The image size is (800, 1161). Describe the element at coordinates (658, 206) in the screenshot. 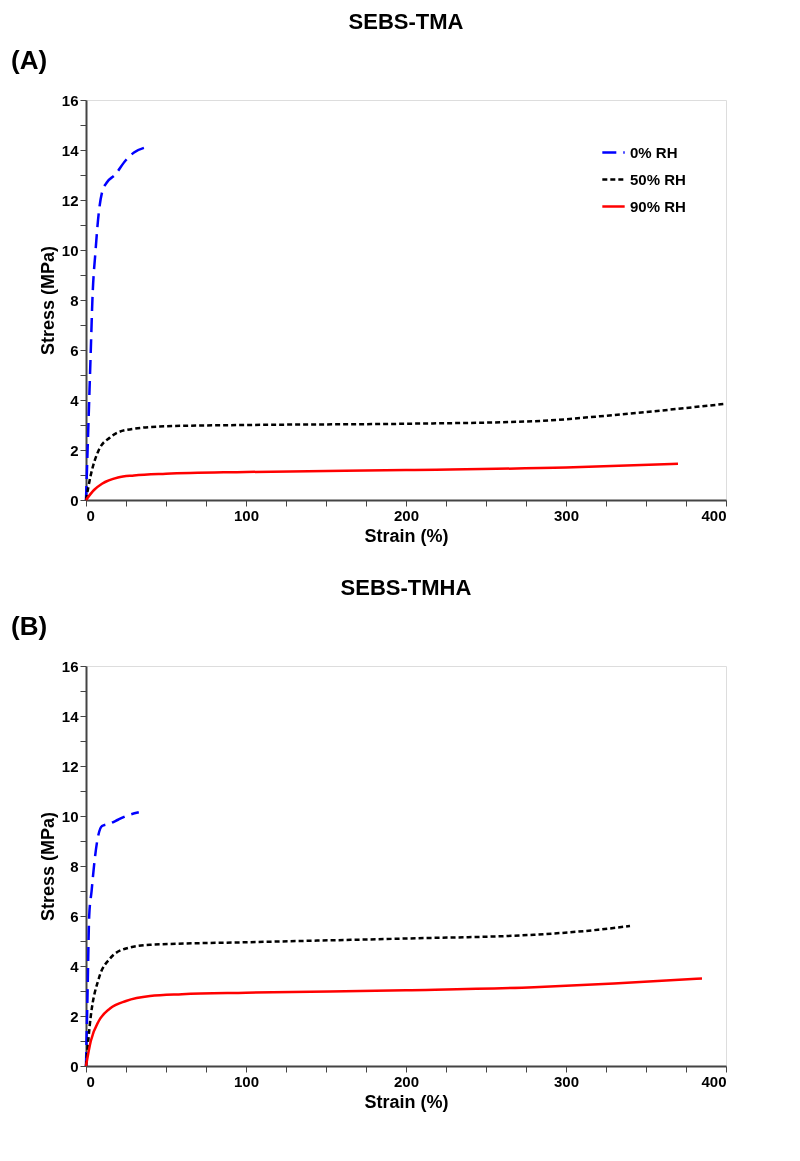

I see `legend-label: 90% RH` at that location.